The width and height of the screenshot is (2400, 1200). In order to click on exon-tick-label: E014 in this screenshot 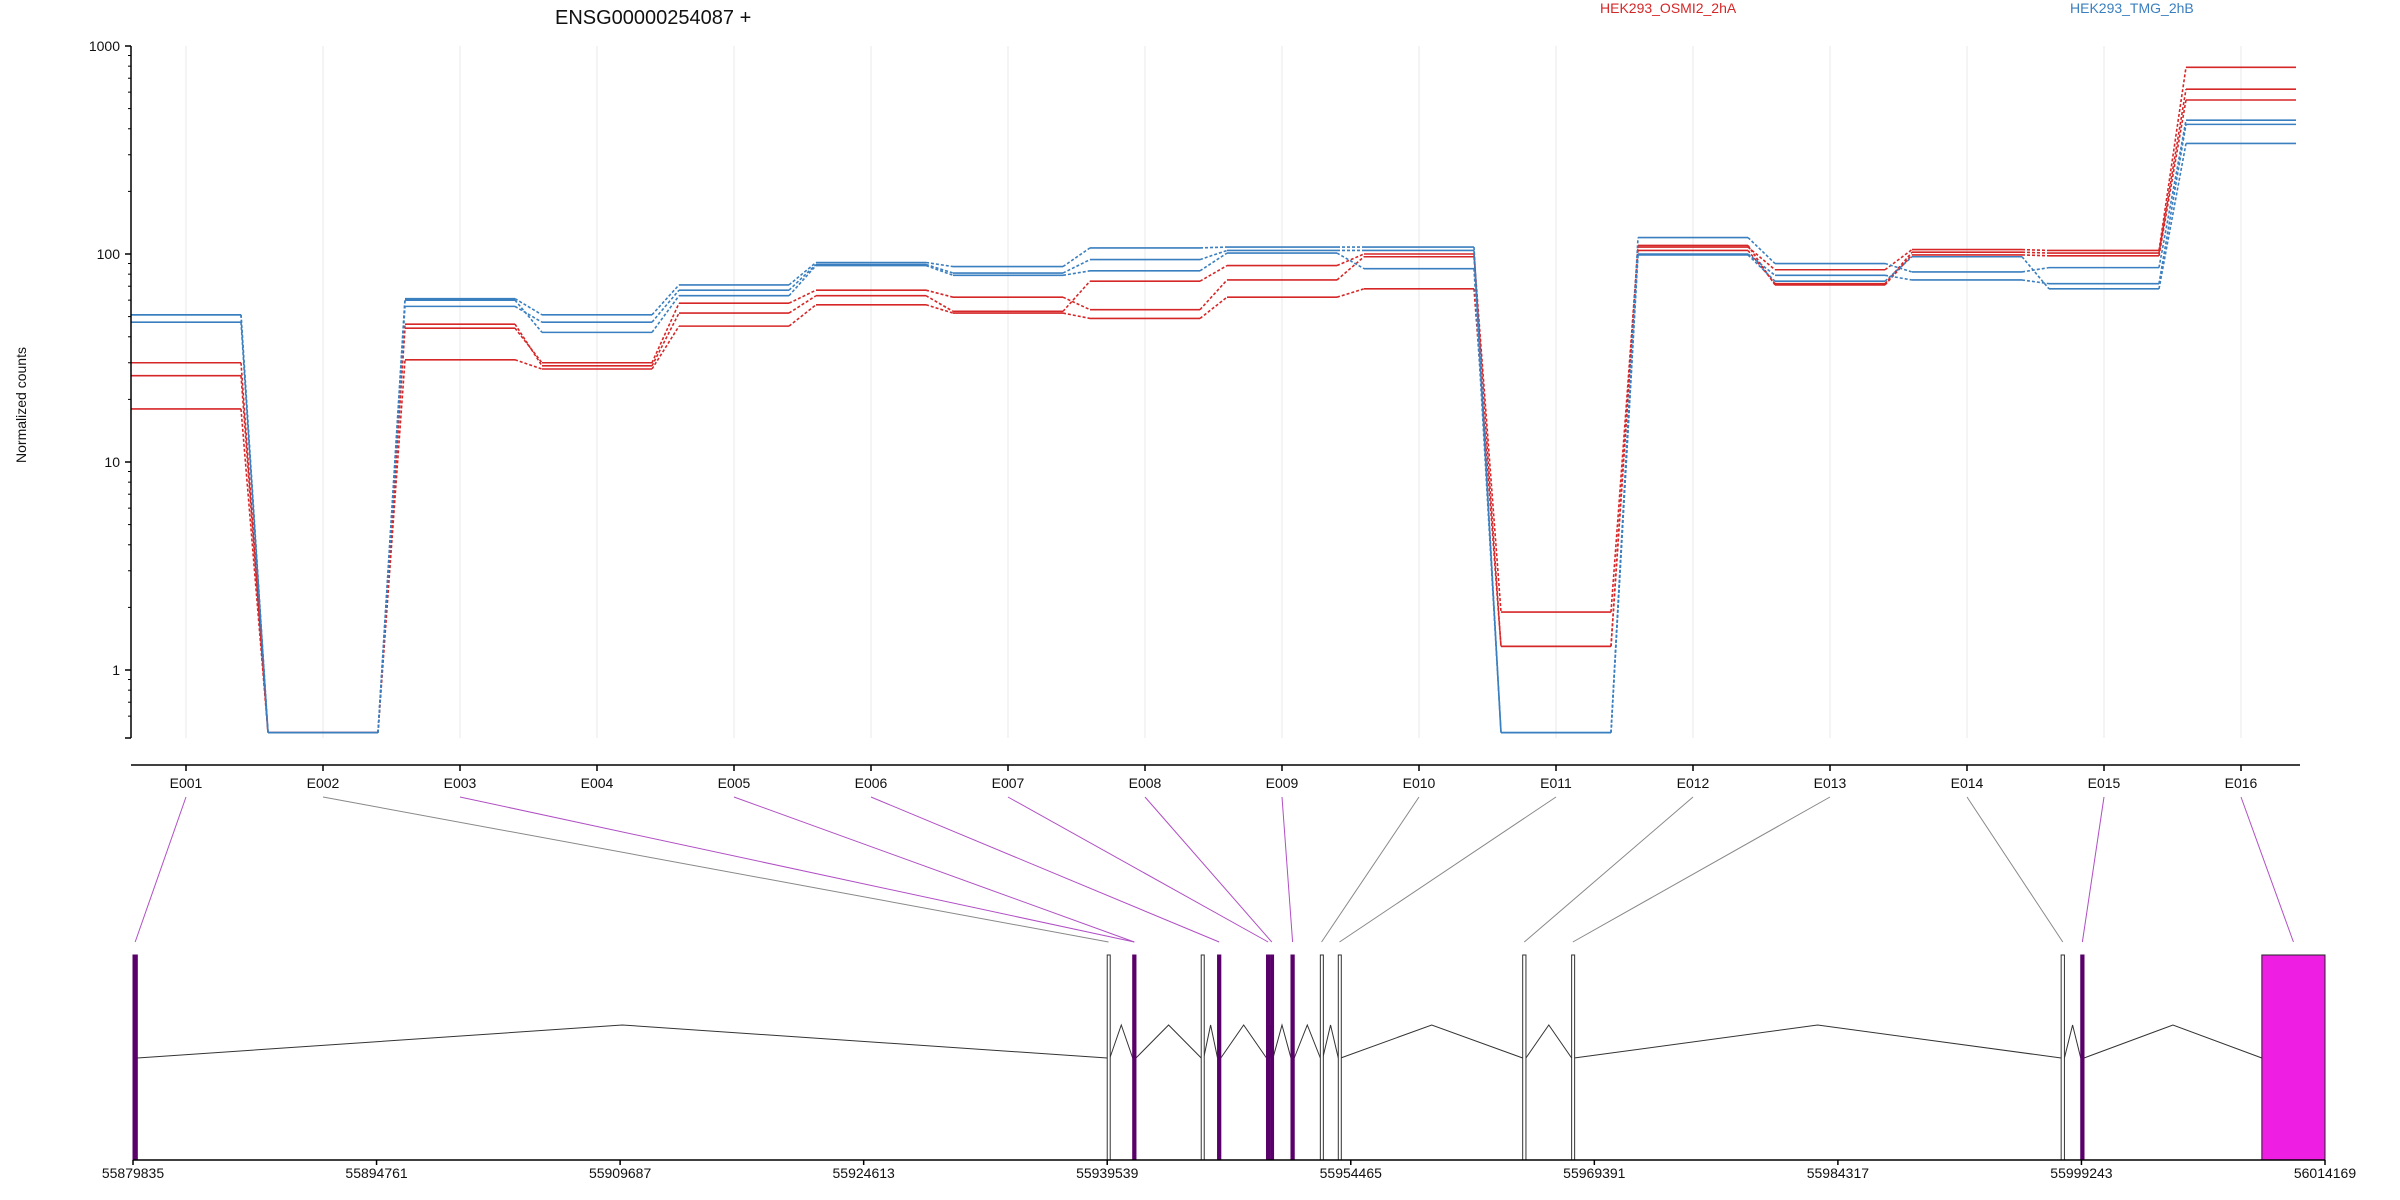, I will do `click(1967, 783)`.